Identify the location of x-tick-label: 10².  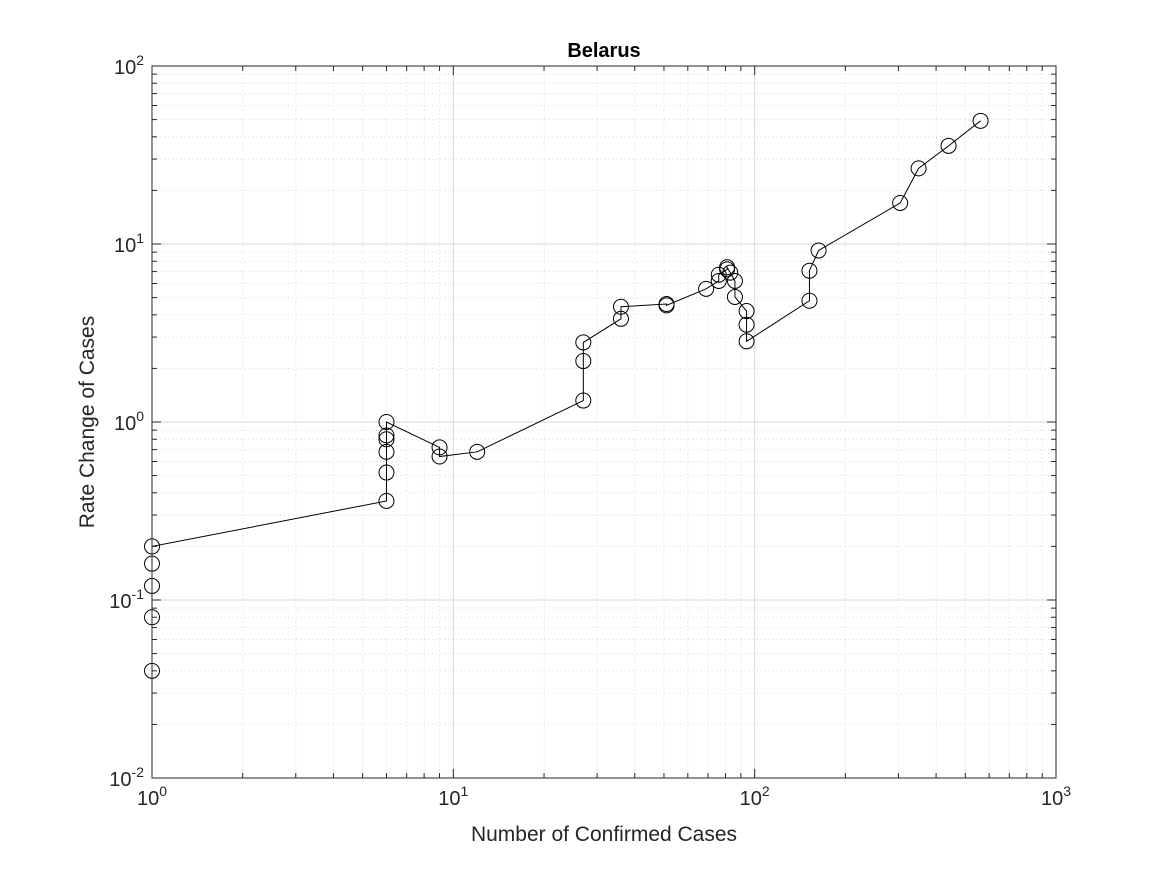
(755, 796).